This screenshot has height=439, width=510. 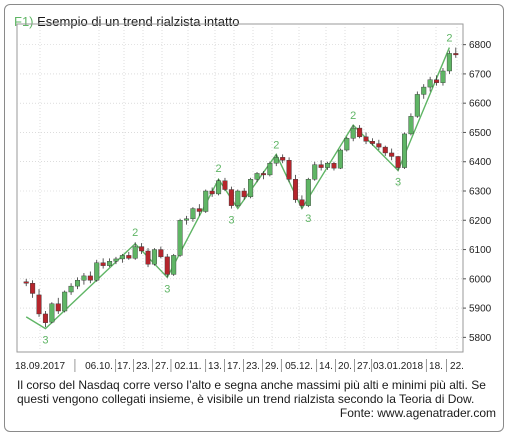 What do you see at coordinates (480, 221) in the screenshot?
I see `y-tick-label: 6200` at bounding box center [480, 221].